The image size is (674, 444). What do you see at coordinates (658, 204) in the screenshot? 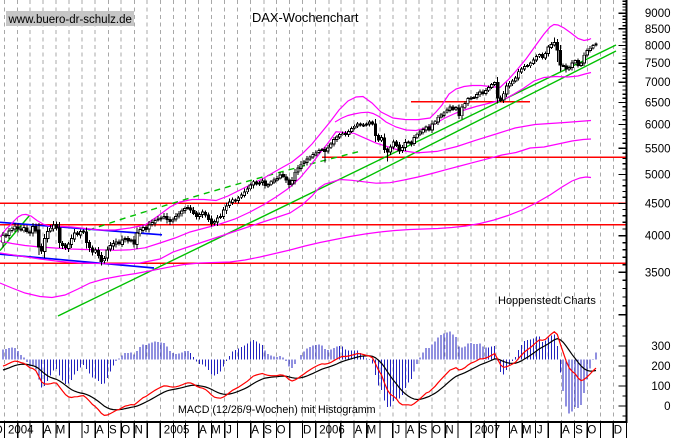
I see `svg-text: 4500` at bounding box center [658, 204].